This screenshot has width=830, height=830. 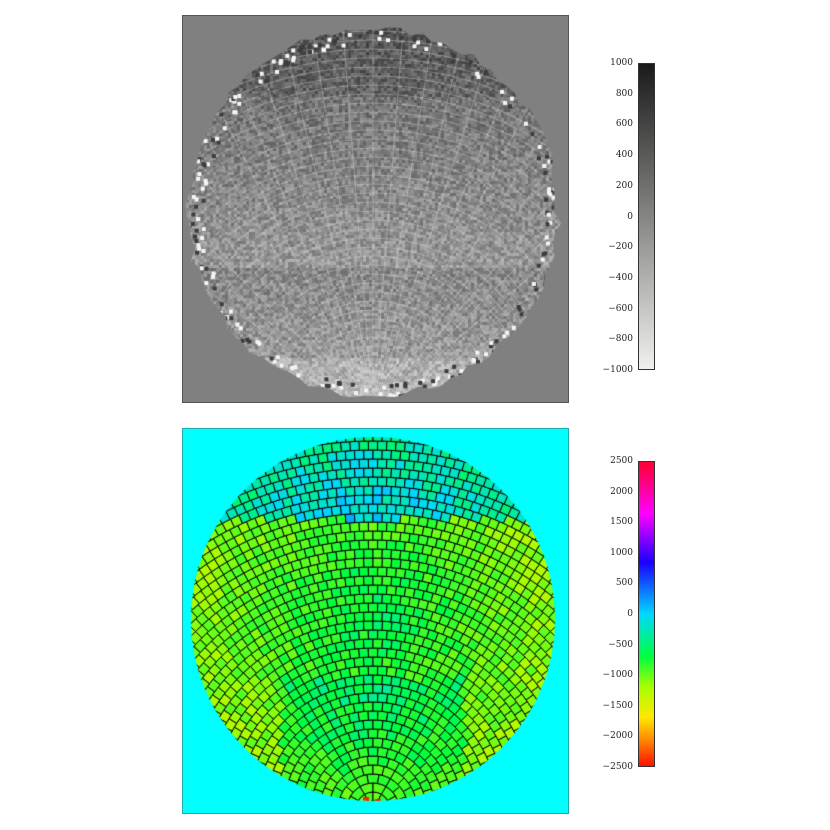 What do you see at coordinates (620, 644) in the screenshot?
I see `colorbar-tick-label: −500` at bounding box center [620, 644].